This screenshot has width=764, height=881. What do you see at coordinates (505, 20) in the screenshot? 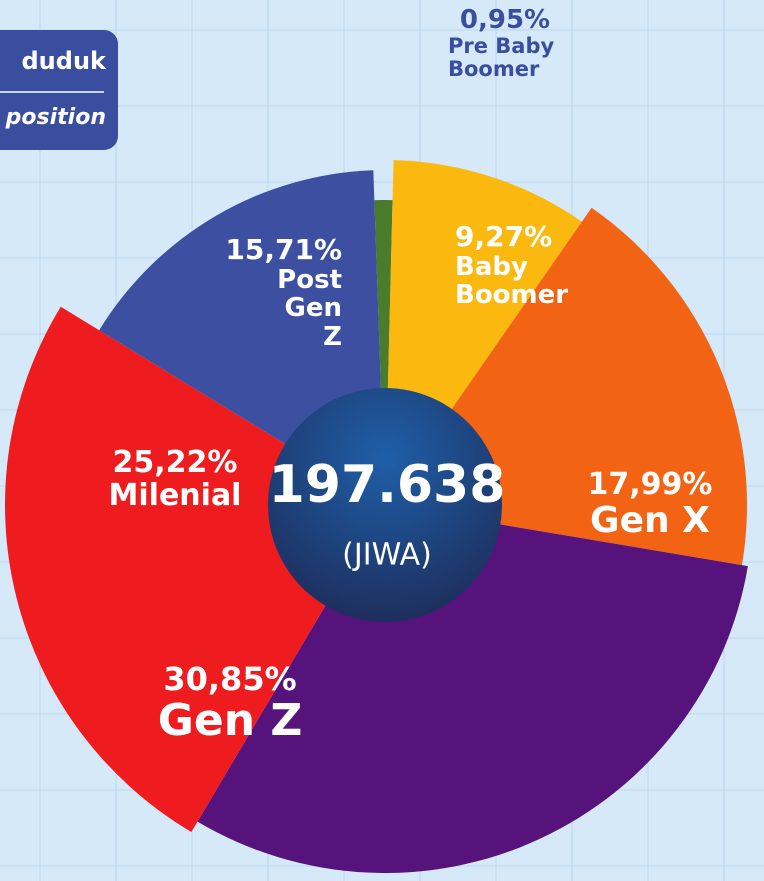
I see `value-label: 0,95%` at bounding box center [505, 20].